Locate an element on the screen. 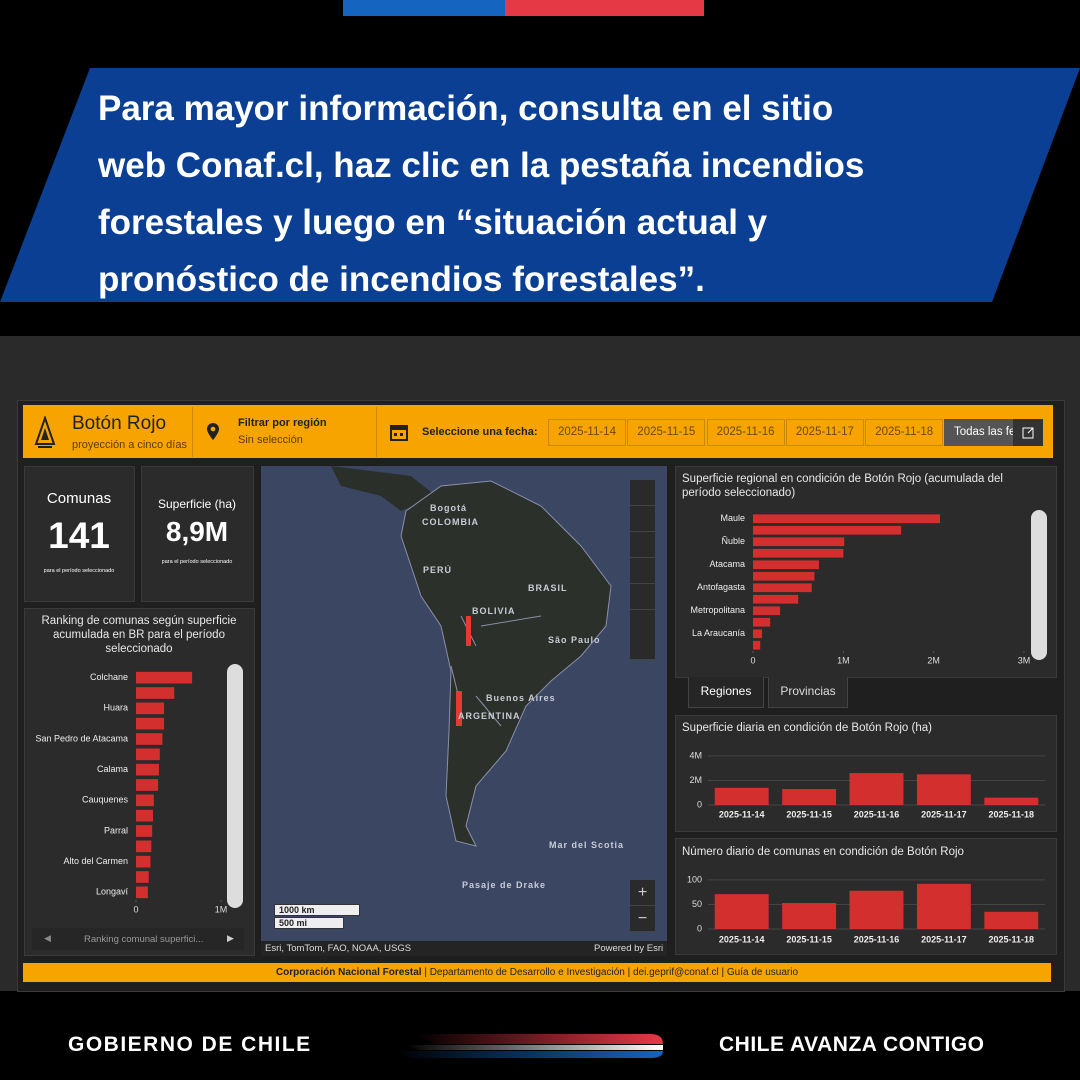 This screenshot has height=1080, width=1080. attribution: Esri, TomTom, FAO, NOAA, USGS is located at coordinates (338, 948).